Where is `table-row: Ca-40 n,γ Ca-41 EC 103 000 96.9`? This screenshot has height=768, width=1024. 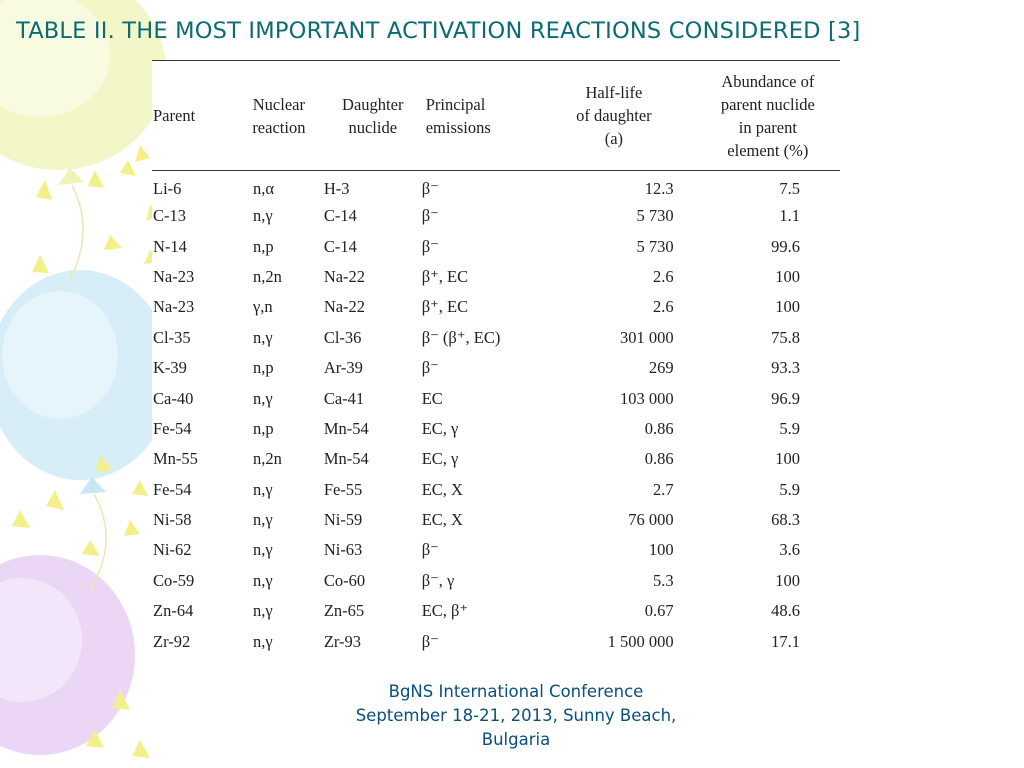 table-row: Ca-40 n,γ Ca-41 EC 103 000 96.9 is located at coordinates (496, 398).